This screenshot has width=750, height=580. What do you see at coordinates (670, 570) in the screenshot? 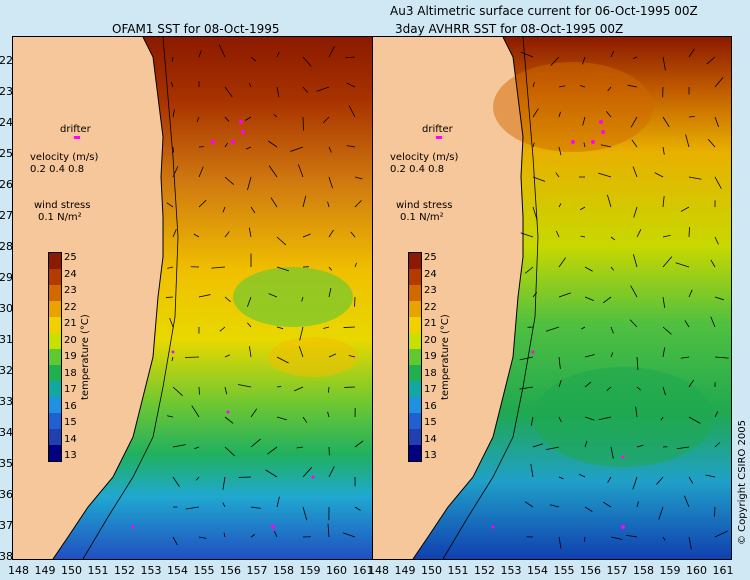
I see `longitude-tick-label: 159` at bounding box center [670, 570].